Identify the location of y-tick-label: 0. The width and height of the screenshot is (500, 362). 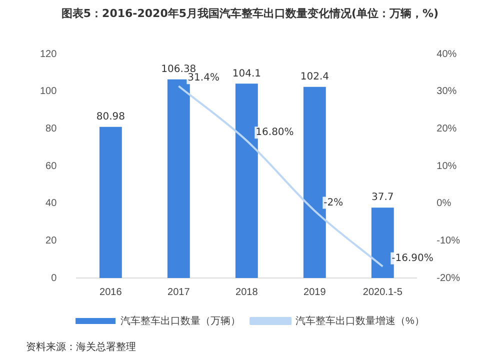
(54, 278).